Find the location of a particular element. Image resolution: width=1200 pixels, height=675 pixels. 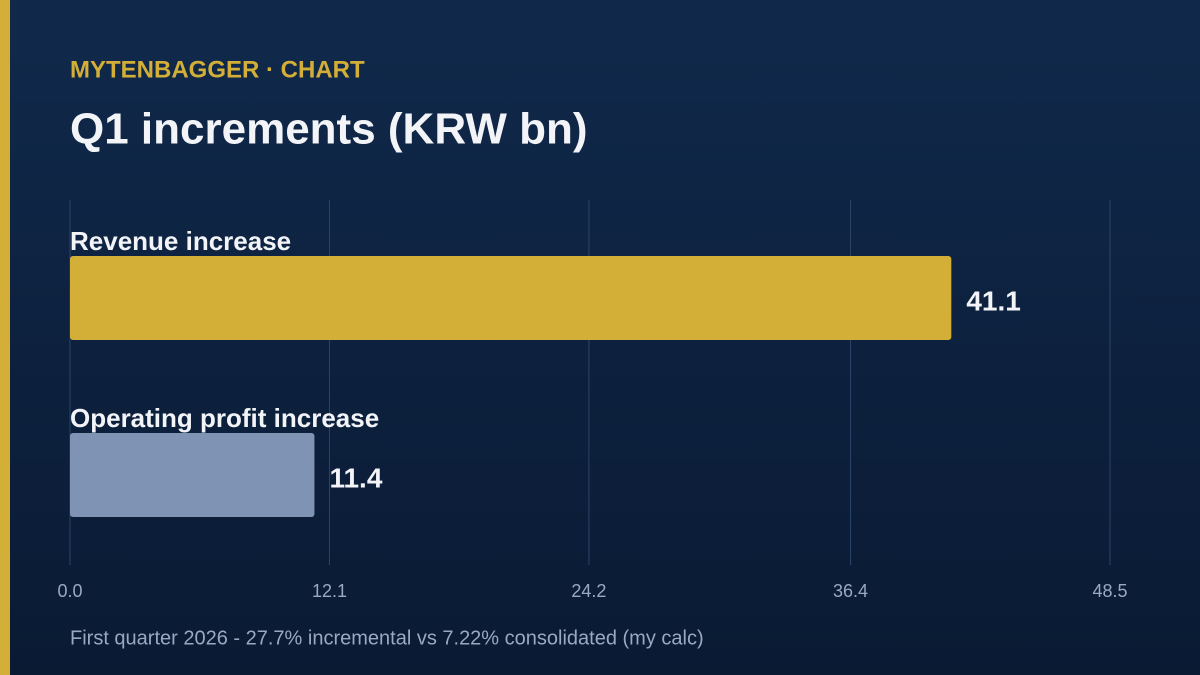

value-label: 41.1 is located at coordinates (993, 300).